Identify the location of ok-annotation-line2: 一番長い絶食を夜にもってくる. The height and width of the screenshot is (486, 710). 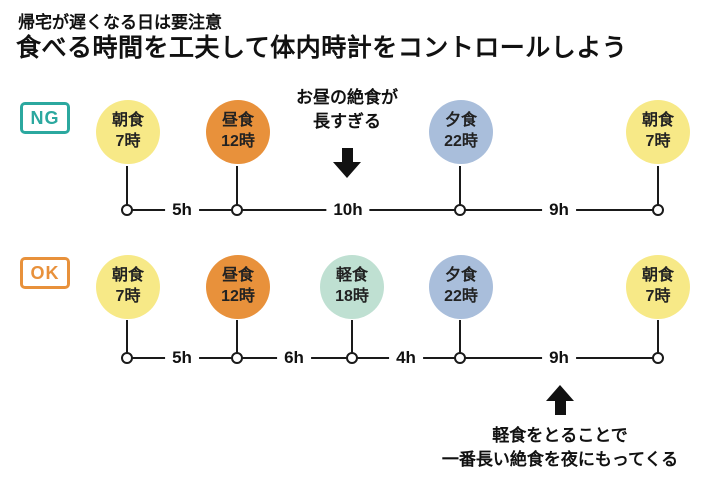
(560, 459).